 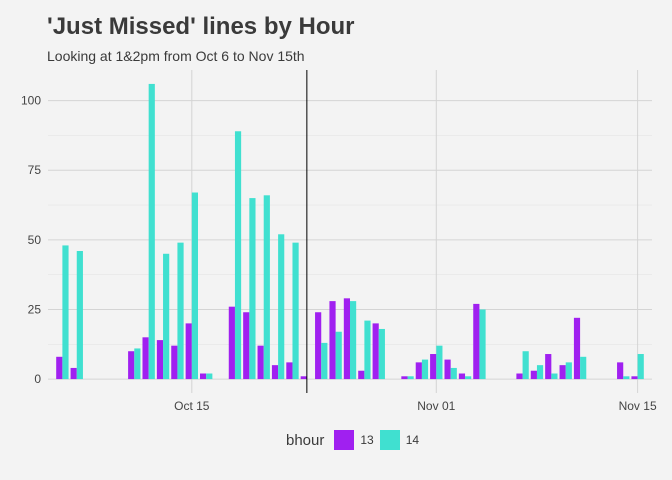 What do you see at coordinates (201, 26) in the screenshot?
I see `chart-title: 'Just Missed' lines by Hour` at bounding box center [201, 26].